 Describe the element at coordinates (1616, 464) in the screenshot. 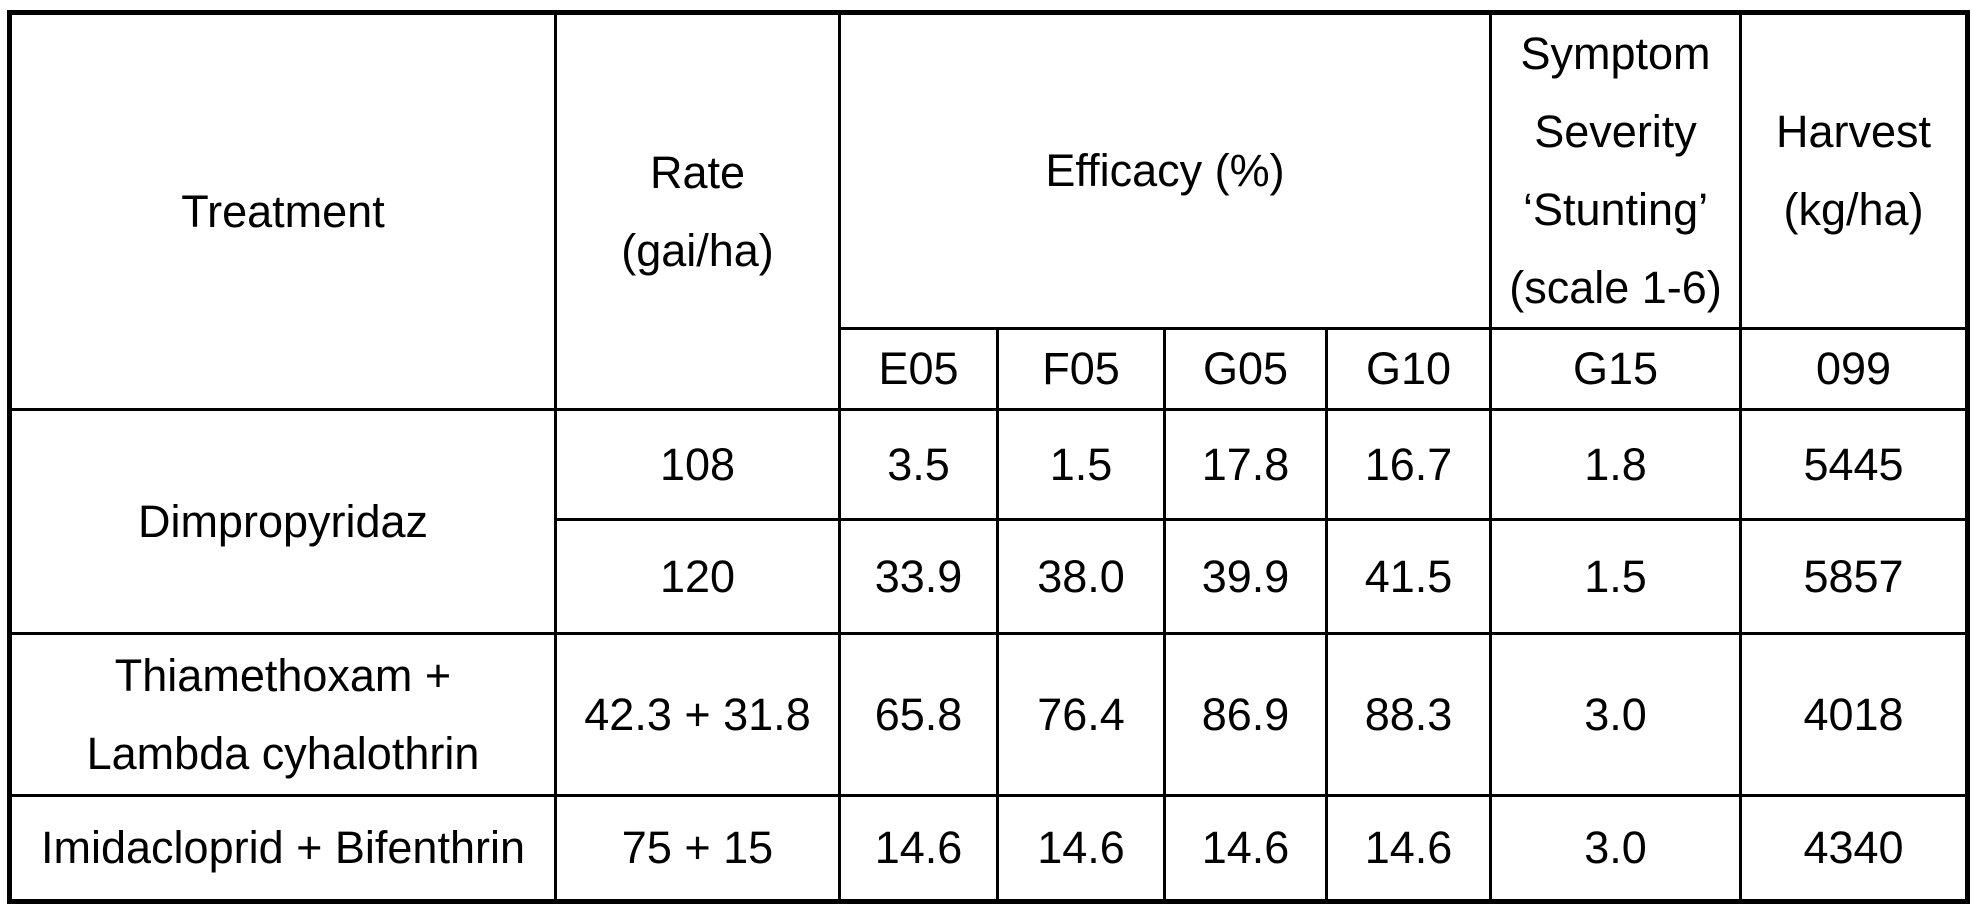

I see `cell-value: 1.8` at that location.